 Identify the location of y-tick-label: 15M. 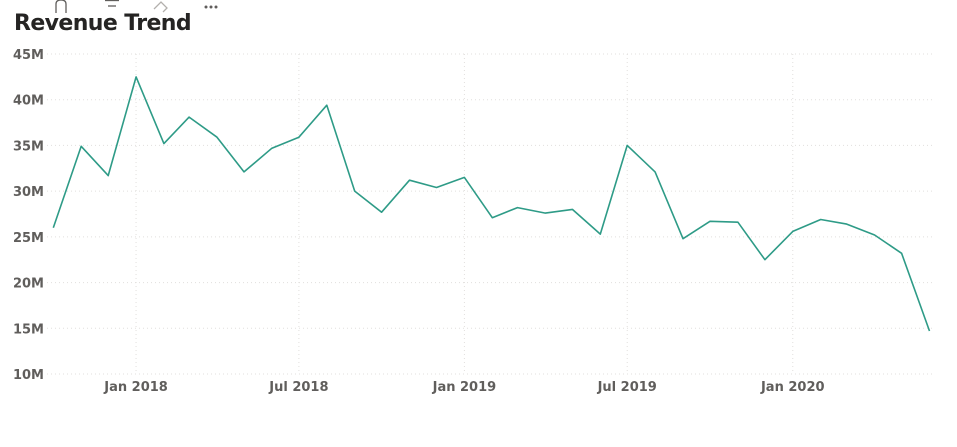
(28, 329).